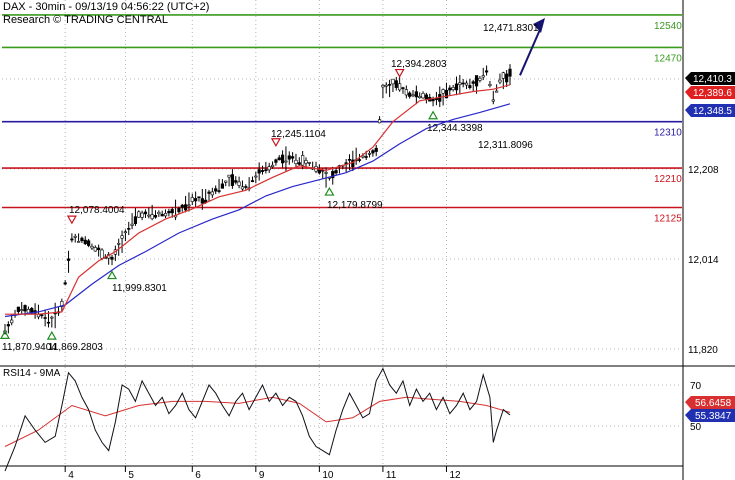 This screenshot has width=735, height=480. I want to click on rsi-ma-line, so click(257, 421).